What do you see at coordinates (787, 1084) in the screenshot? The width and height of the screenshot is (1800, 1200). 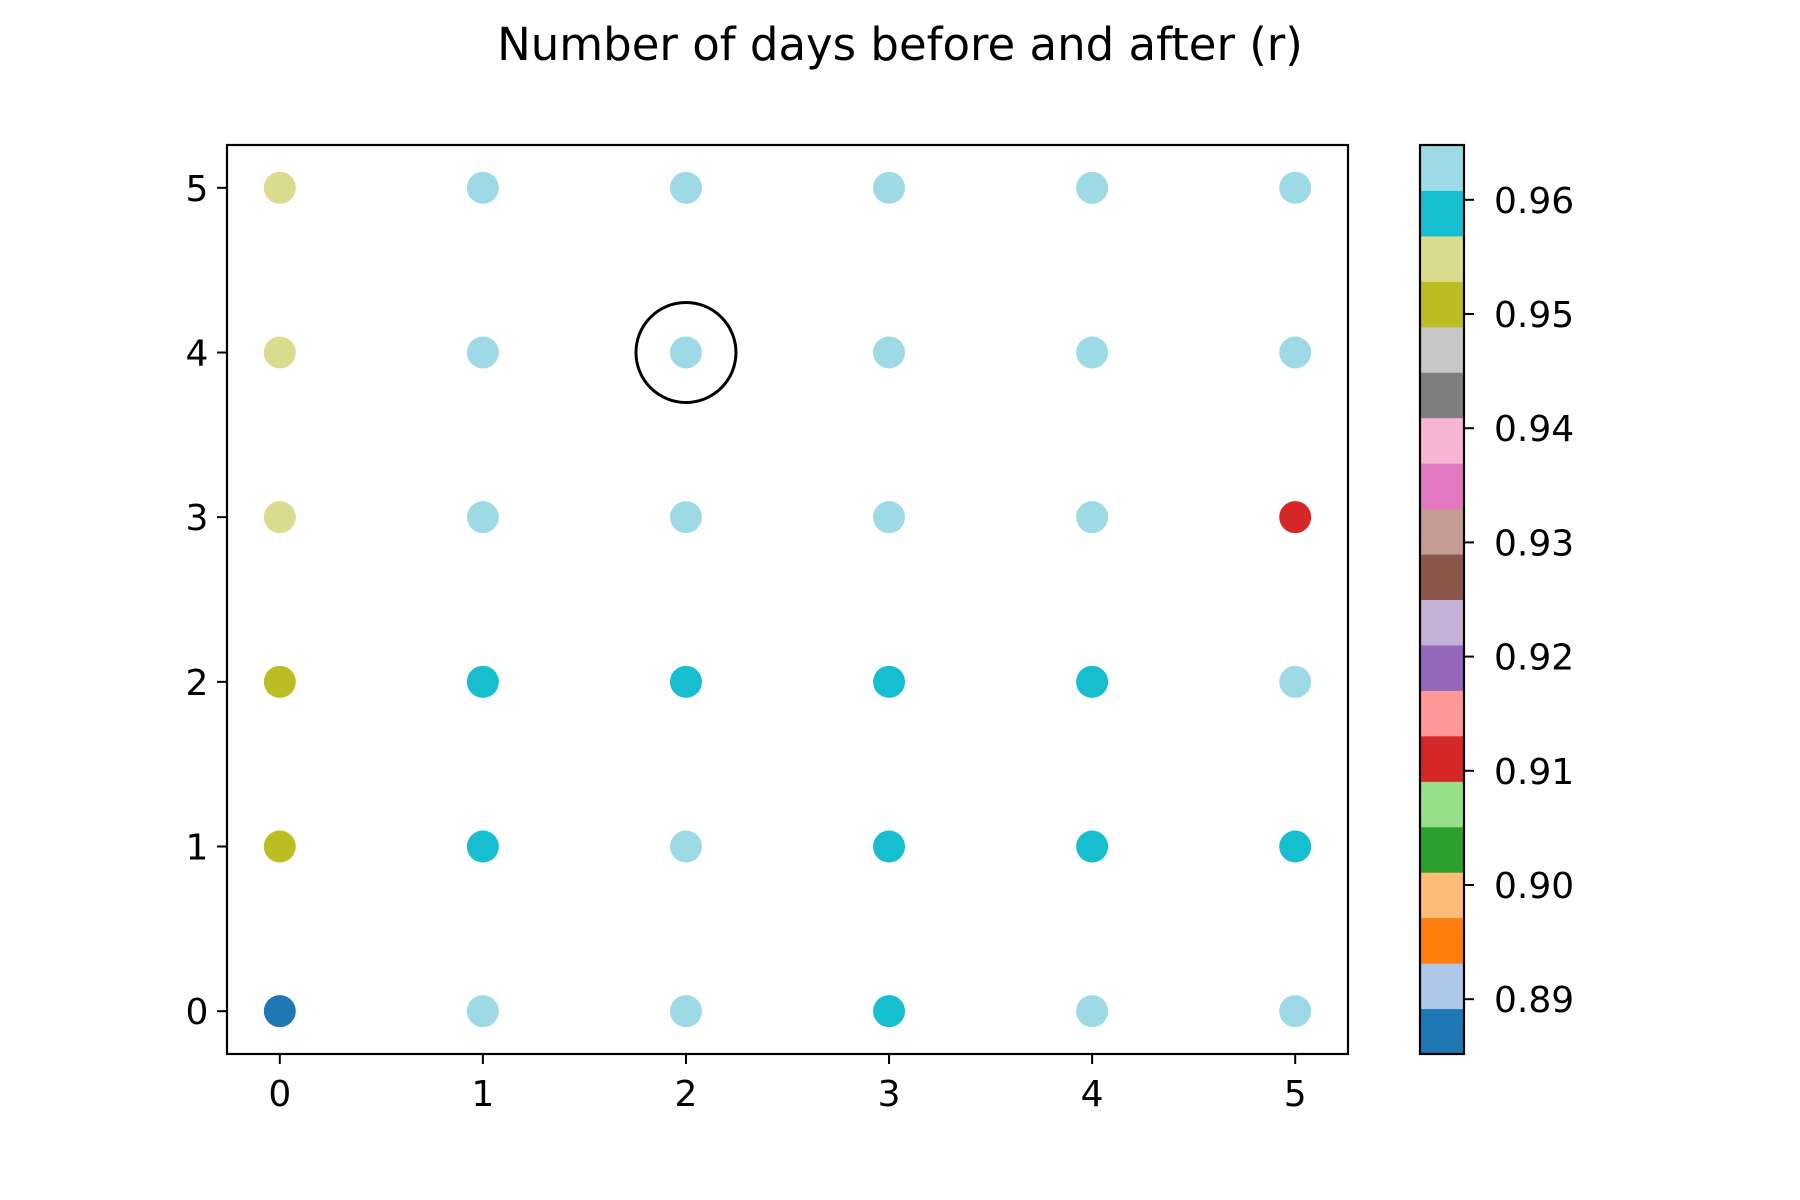 I see `x-axis: 0 1 2 3 4 5` at bounding box center [787, 1084].